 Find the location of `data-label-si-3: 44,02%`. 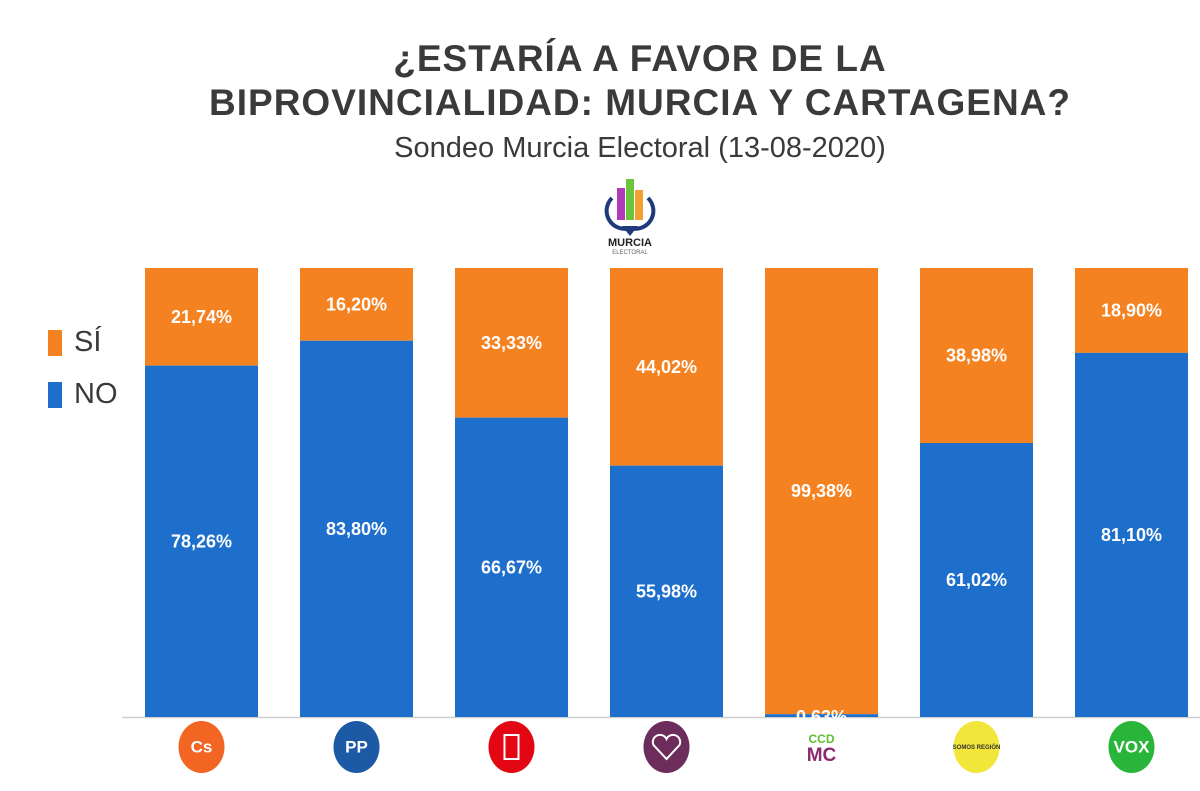

data-label-si-3: 44,02% is located at coordinates (666, 367).